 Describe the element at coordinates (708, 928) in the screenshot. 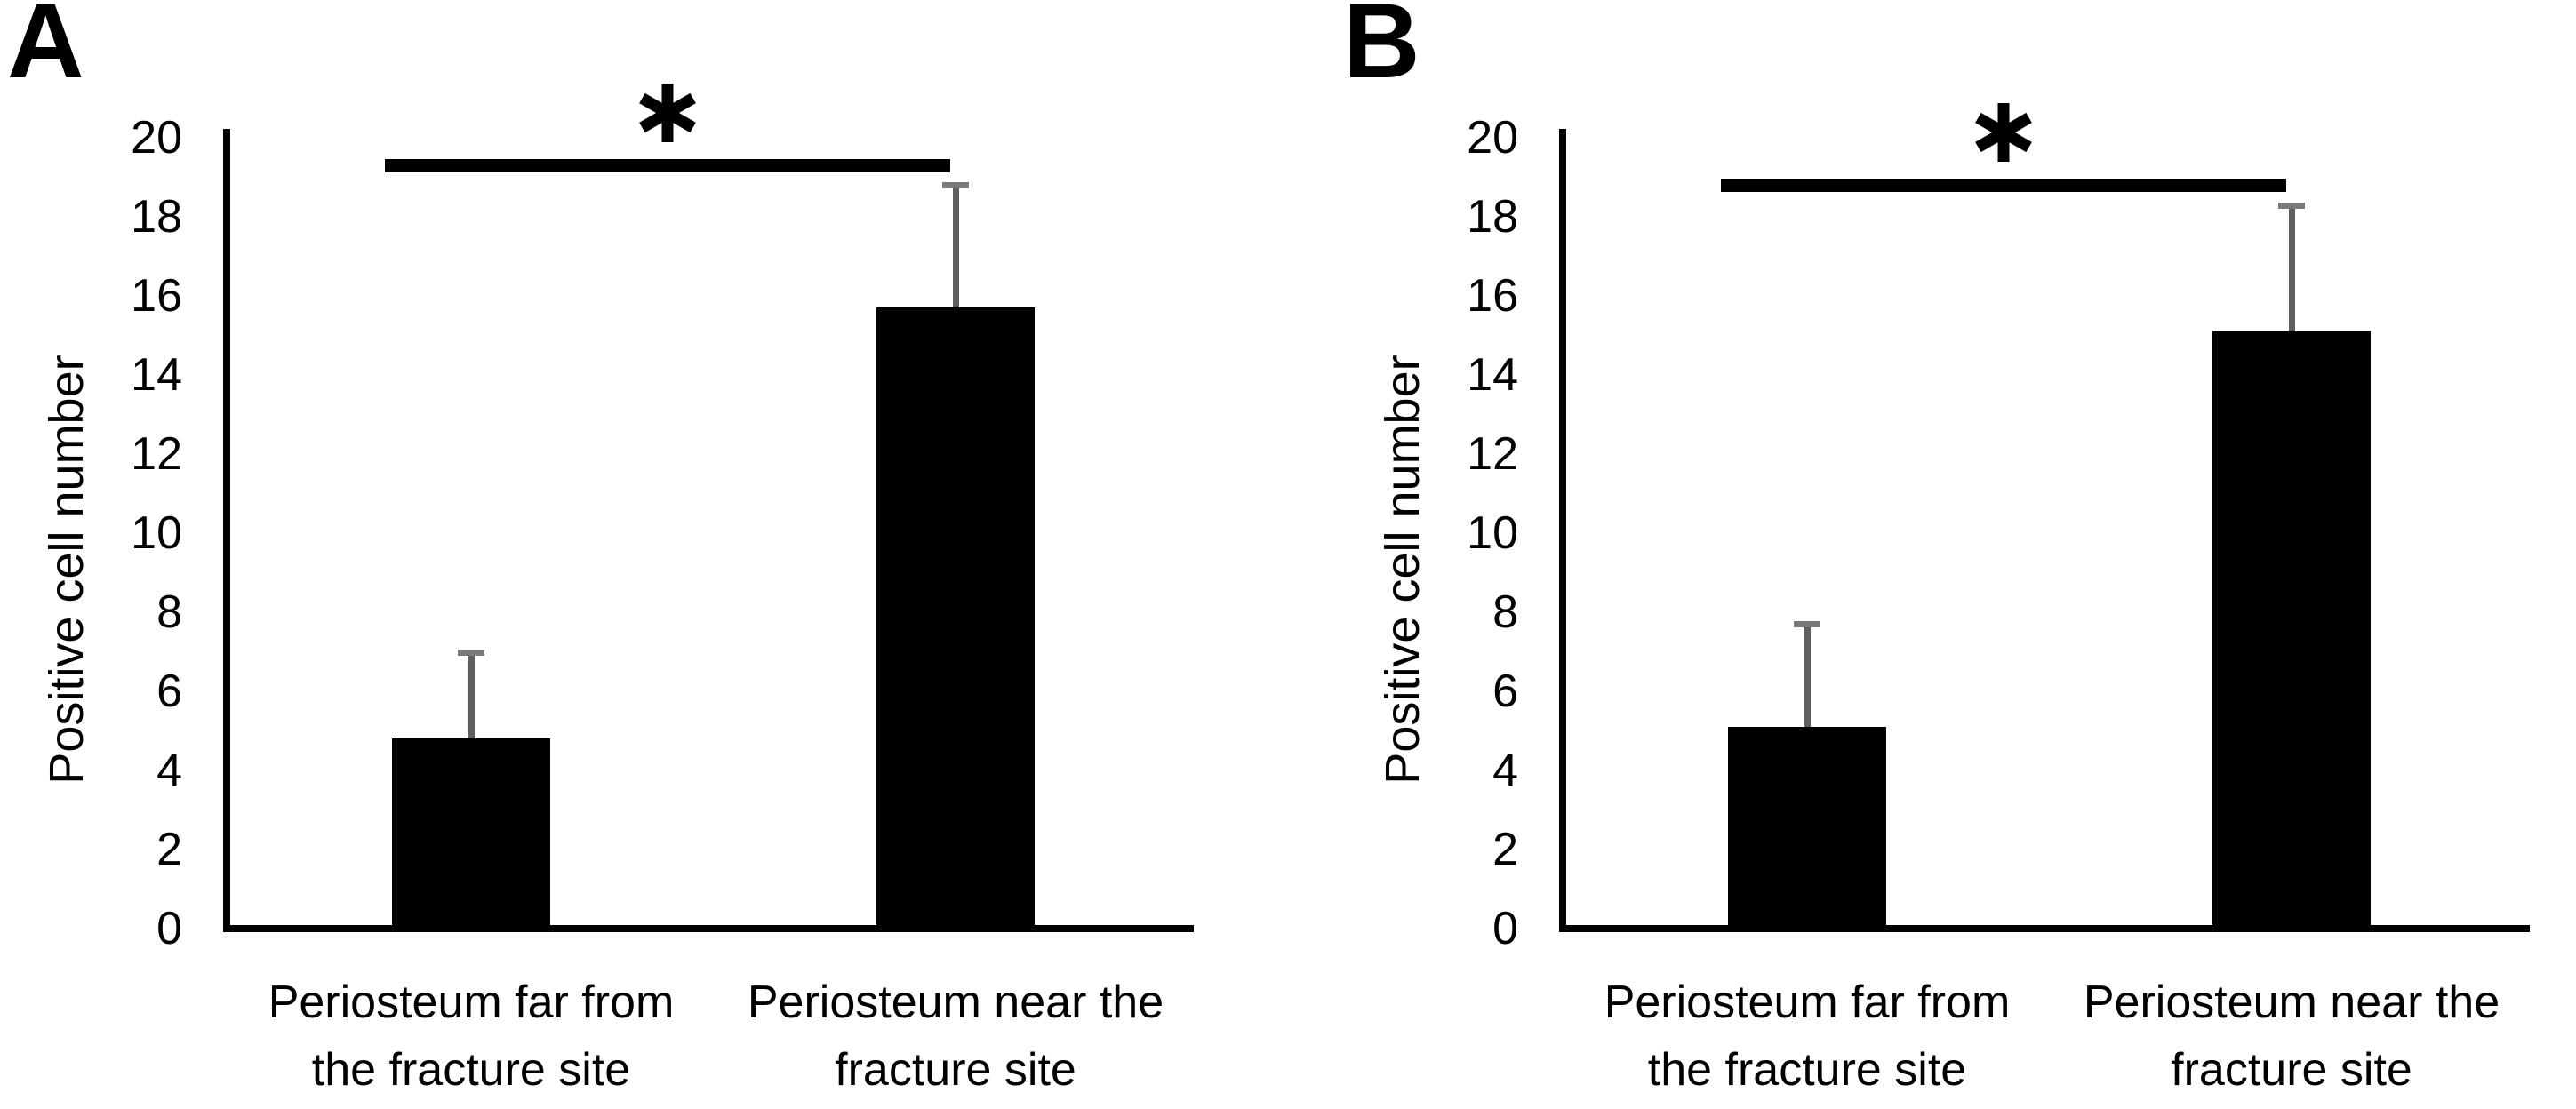

I see `panel-a-x-axis-line` at that location.